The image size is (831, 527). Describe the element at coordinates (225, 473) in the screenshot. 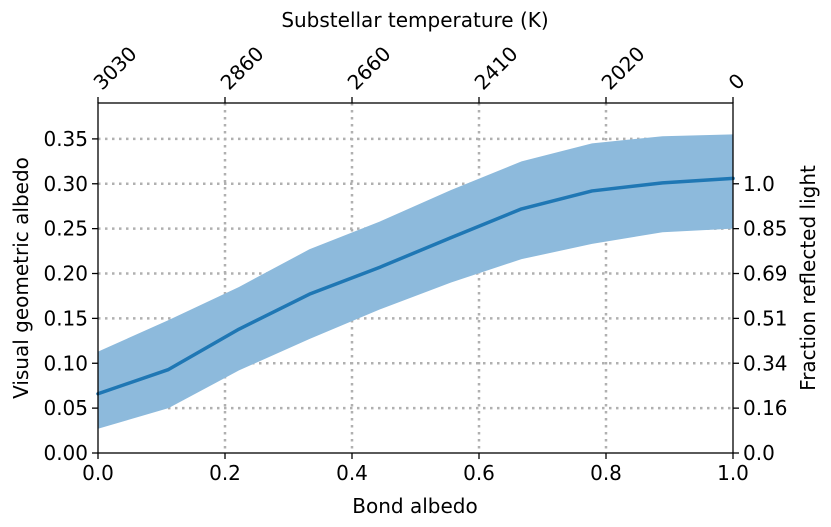

I see `x-tick-label: 0.2` at that location.